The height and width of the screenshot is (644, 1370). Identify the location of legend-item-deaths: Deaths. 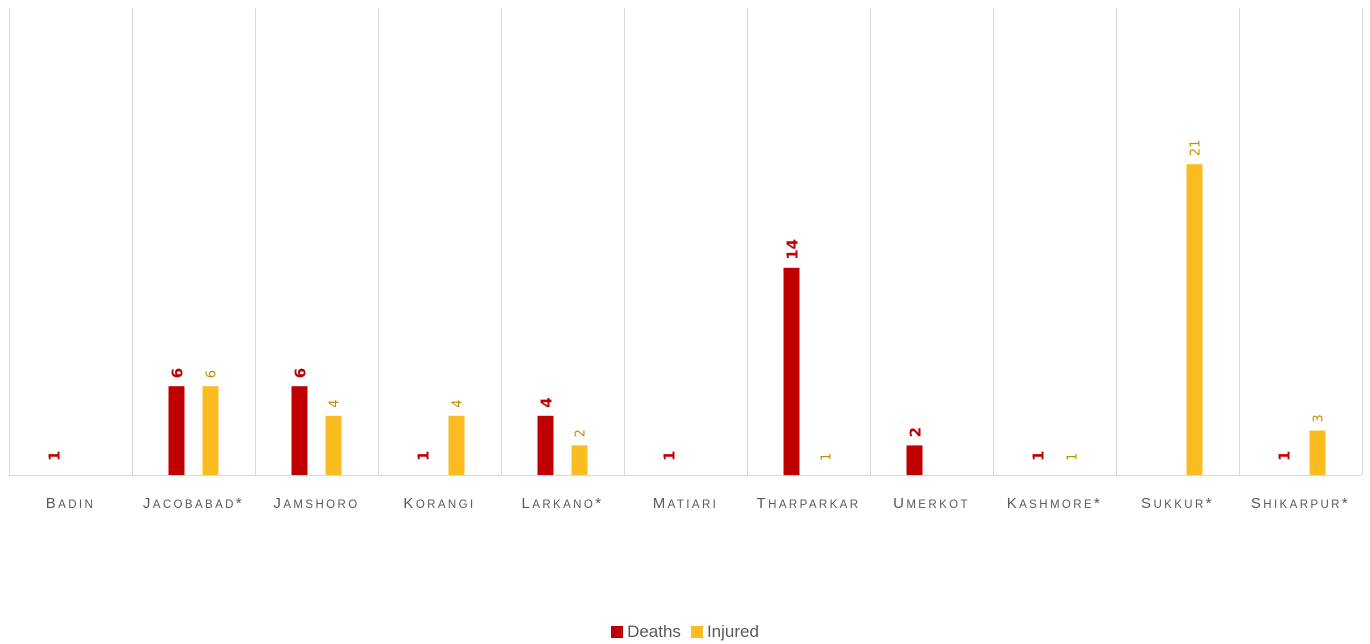
(646, 632).